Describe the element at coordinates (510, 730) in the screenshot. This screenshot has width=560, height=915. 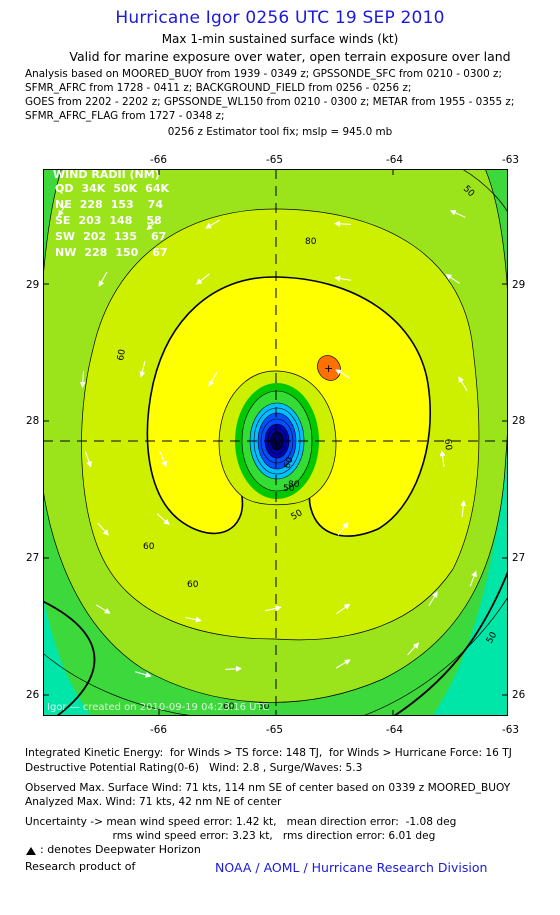
I see `lon-tick-bottom: -63` at that location.